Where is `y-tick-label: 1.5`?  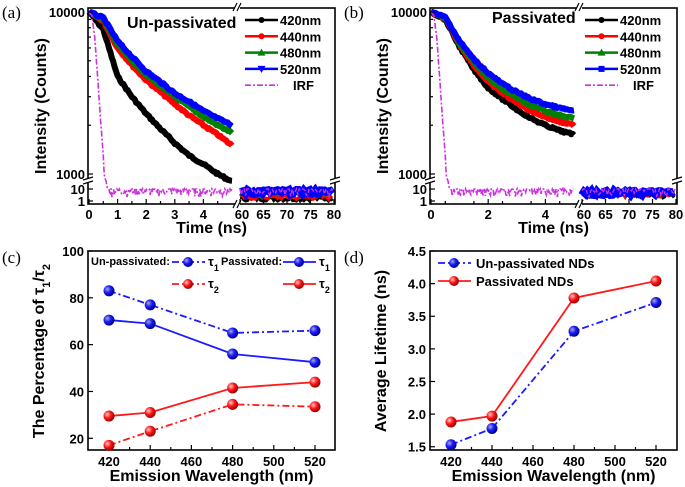
y-tick-label: 1.5 is located at coordinates (417, 447).